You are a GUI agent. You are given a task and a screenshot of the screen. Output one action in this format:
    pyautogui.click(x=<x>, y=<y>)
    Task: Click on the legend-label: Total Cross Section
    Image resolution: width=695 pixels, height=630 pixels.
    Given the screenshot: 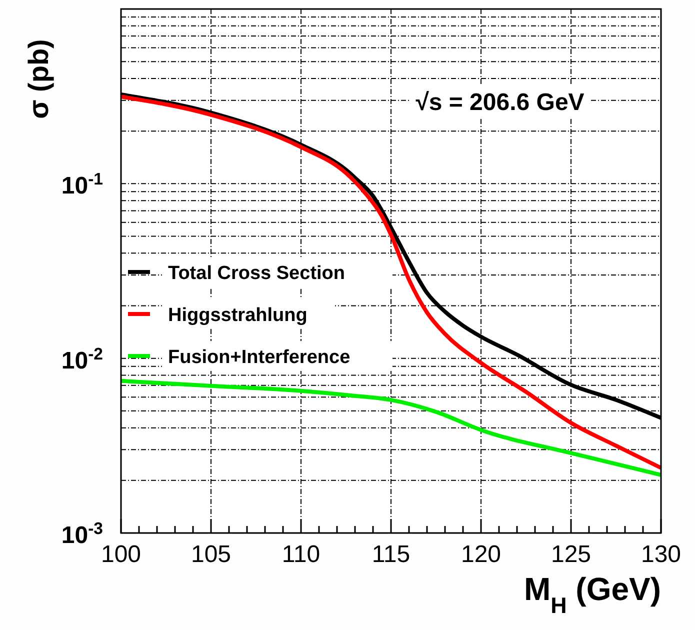 What is the action you would take?
    pyautogui.click(x=257, y=273)
    